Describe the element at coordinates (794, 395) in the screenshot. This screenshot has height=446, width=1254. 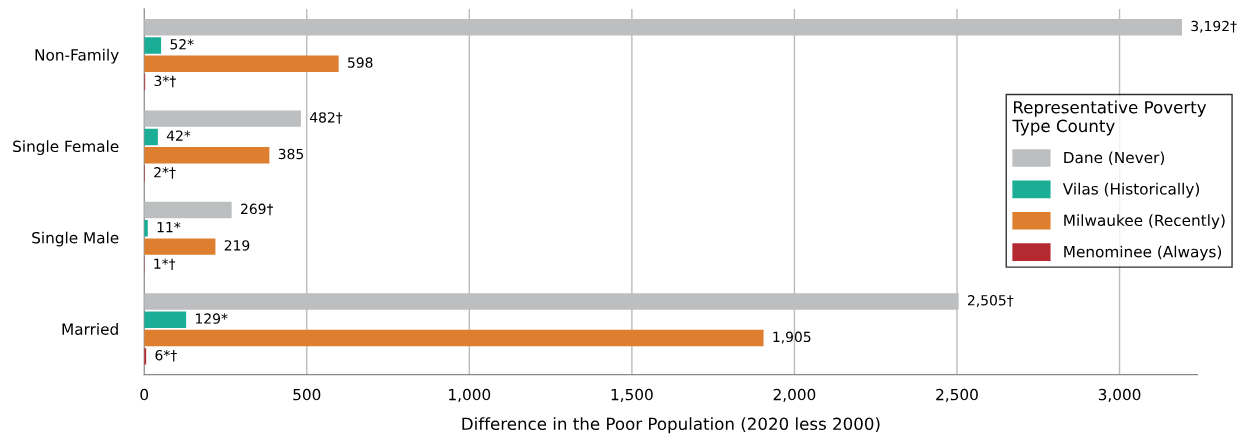
I see `x-tick-label: 2,000` at that location.